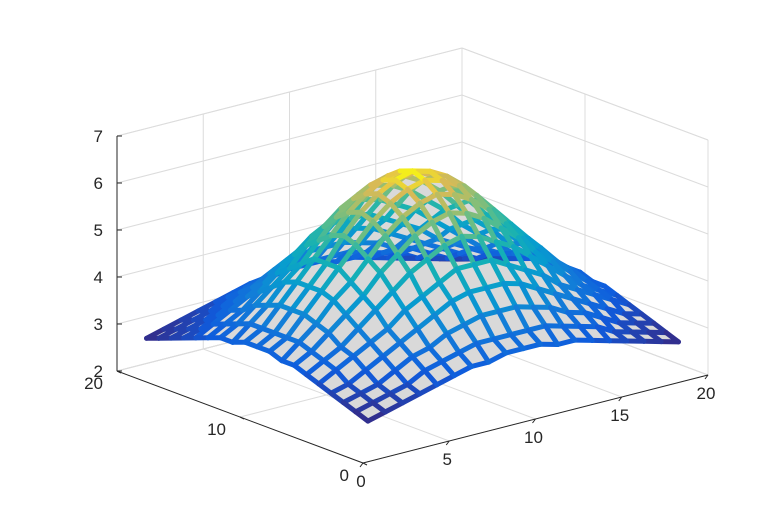 The width and height of the screenshot is (777, 518). What do you see at coordinates (98, 324) in the screenshot?
I see `z-tick-label: 3` at bounding box center [98, 324].